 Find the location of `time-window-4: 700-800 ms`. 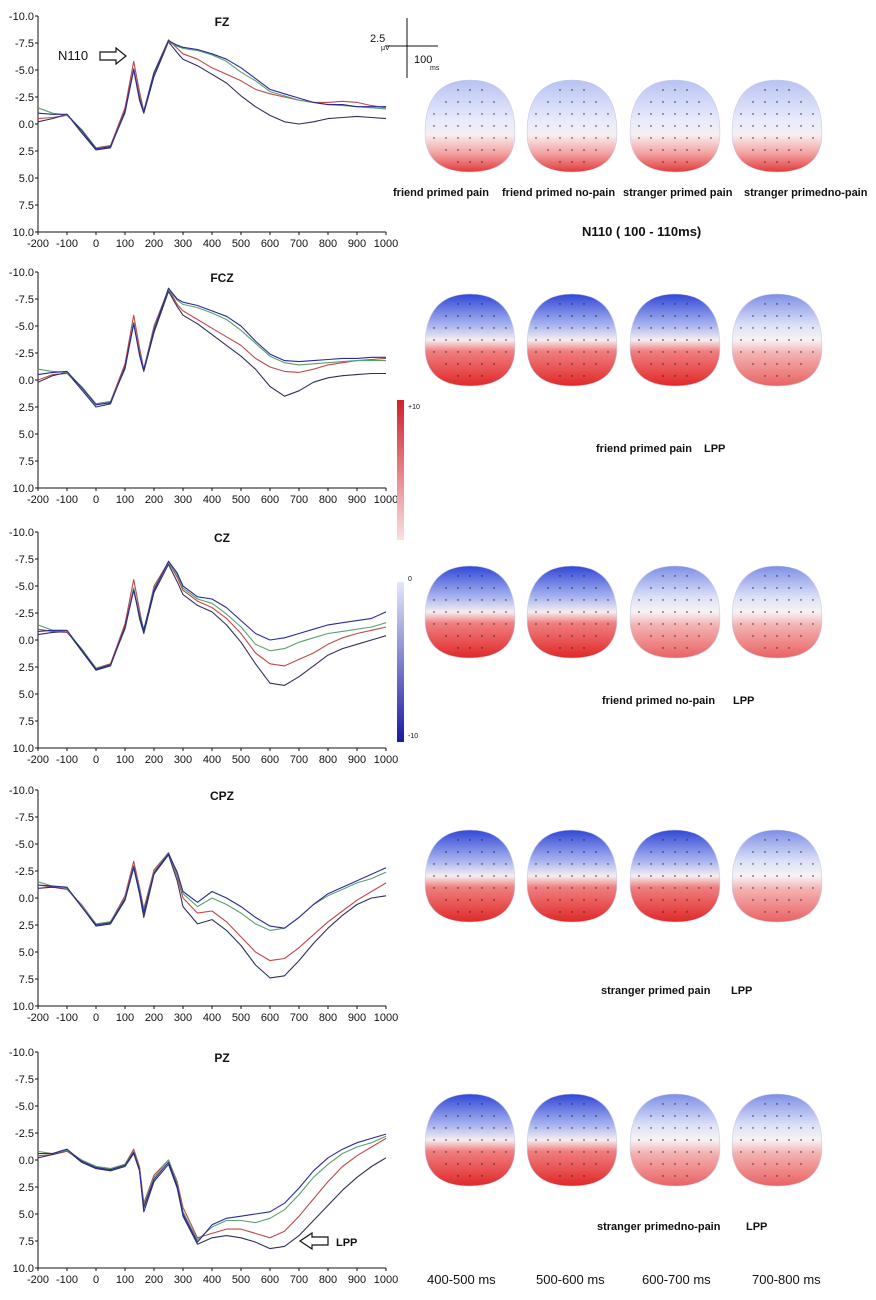

time-window-4: 700-800 ms is located at coordinates (786, 1279).